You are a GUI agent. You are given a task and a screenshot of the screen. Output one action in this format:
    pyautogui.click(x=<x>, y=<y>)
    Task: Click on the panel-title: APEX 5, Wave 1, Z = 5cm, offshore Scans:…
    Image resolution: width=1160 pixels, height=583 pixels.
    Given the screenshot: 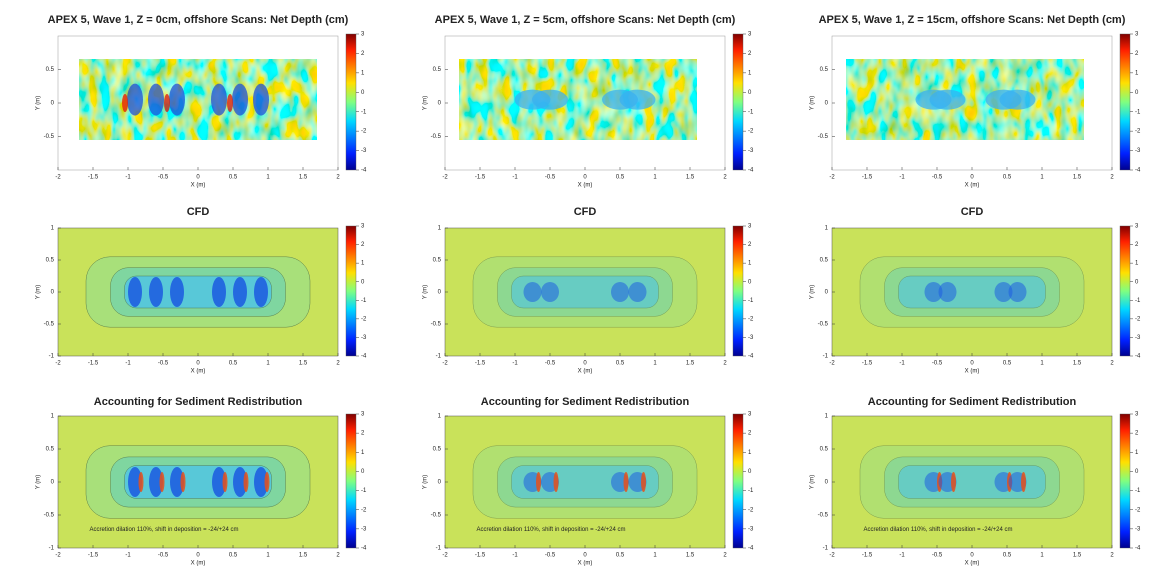 What is the action you would take?
    pyautogui.click(x=585, y=20)
    